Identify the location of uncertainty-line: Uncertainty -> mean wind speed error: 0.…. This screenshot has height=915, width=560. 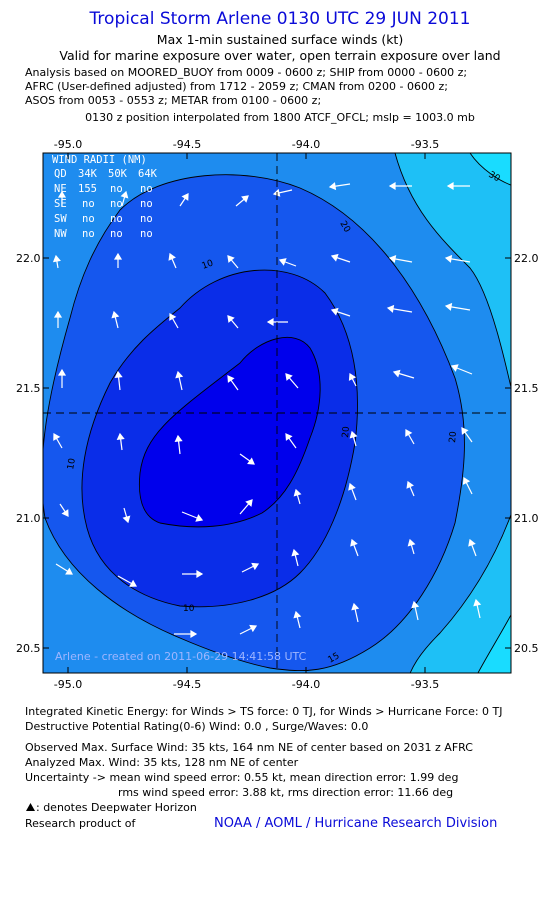
(242, 777).